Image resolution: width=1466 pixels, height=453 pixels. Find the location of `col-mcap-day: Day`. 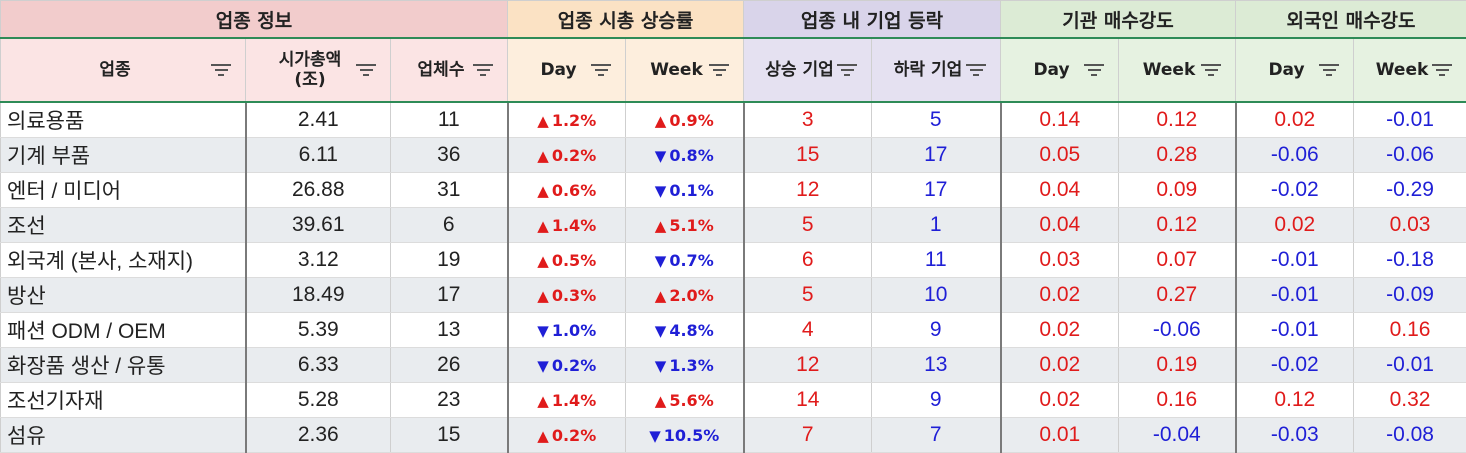

col-mcap-day: Day is located at coordinates (567, 70).